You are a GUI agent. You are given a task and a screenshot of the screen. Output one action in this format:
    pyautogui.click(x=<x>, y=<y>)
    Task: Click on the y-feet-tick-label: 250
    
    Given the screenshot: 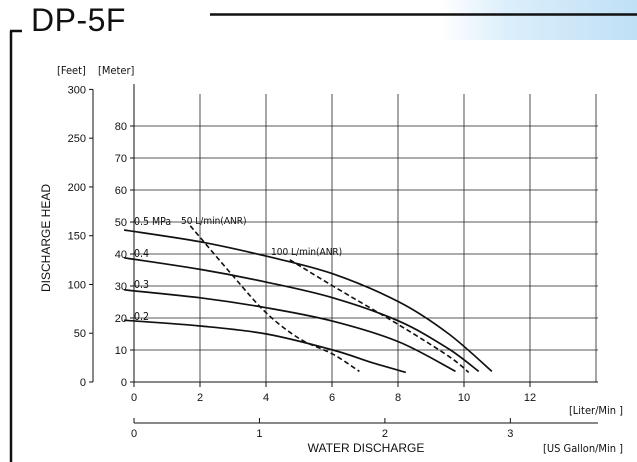 What is the action you would take?
    pyautogui.click(x=77, y=139)
    